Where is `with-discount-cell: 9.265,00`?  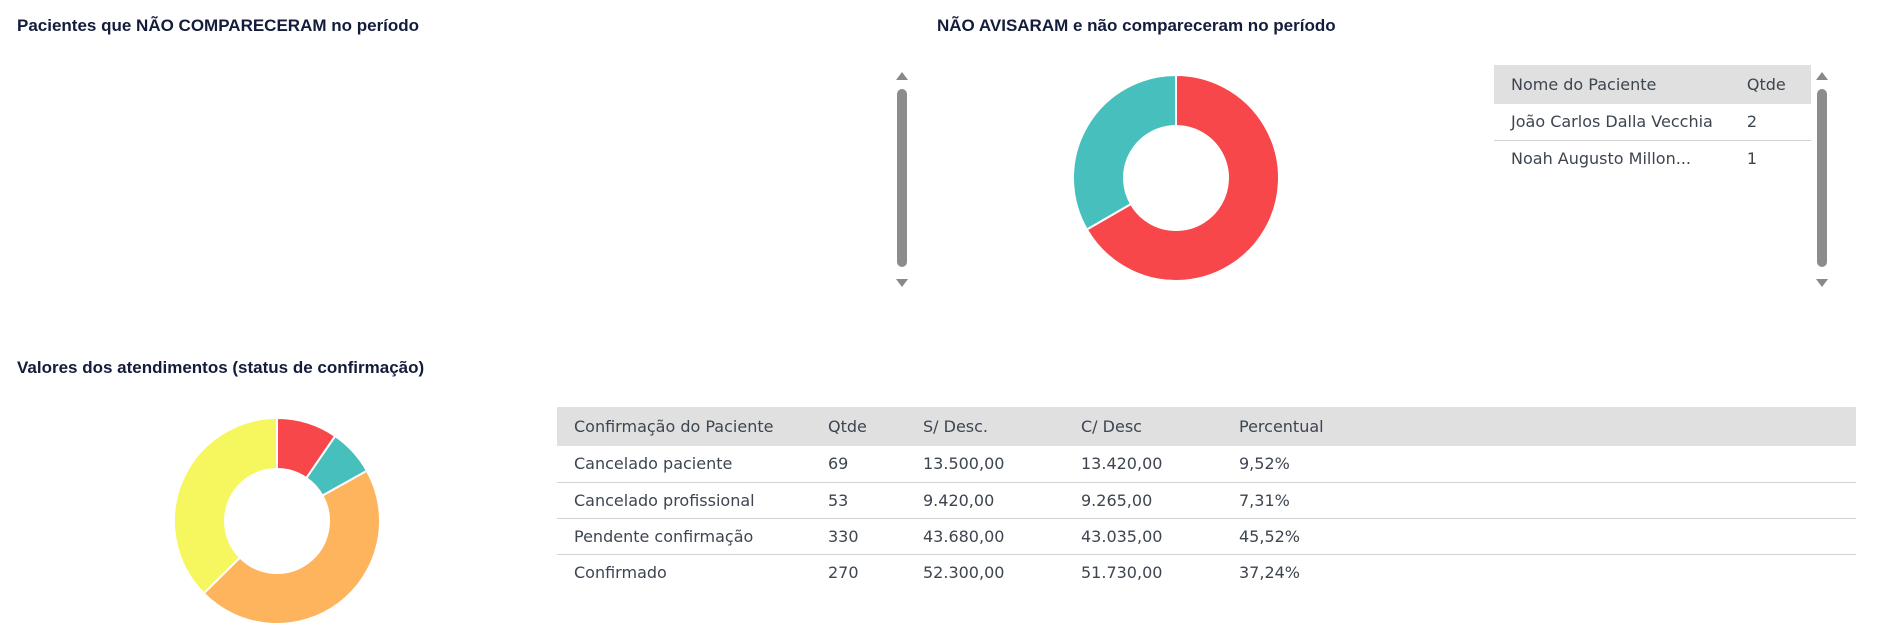
with-discount-cell: 9.265,00 is located at coordinates (1143, 500).